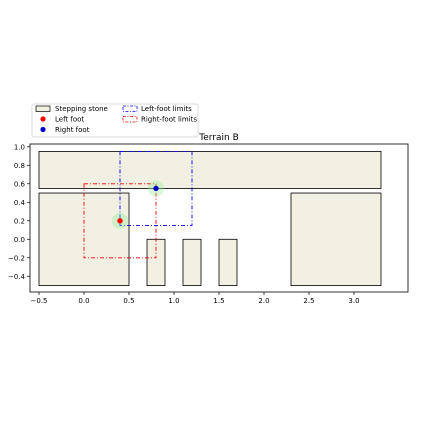 The height and width of the screenshot is (429, 429). Describe the element at coordinates (130, 108) in the screenshot. I see `legend-swatch-left-limits` at that location.